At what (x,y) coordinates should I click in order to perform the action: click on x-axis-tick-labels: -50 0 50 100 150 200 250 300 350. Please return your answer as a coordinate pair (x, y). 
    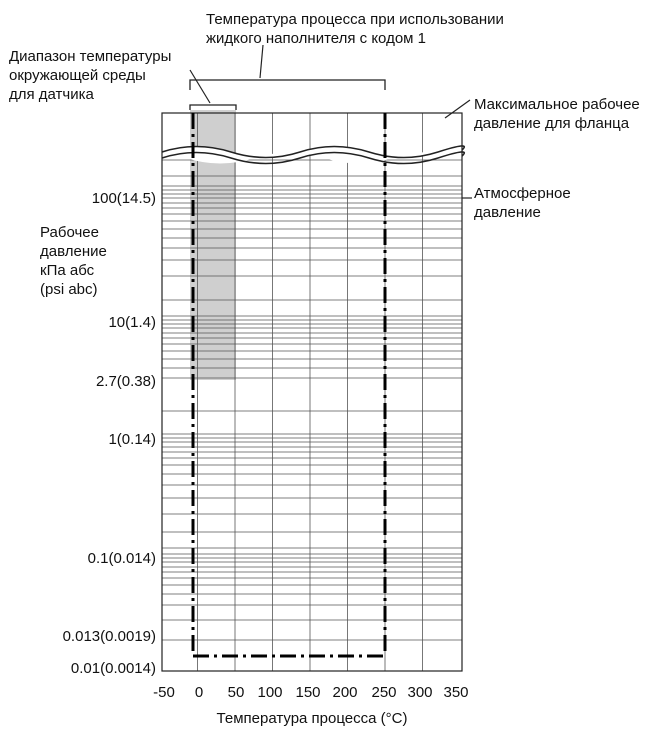
    Looking at the image, I should click on (310, 692).